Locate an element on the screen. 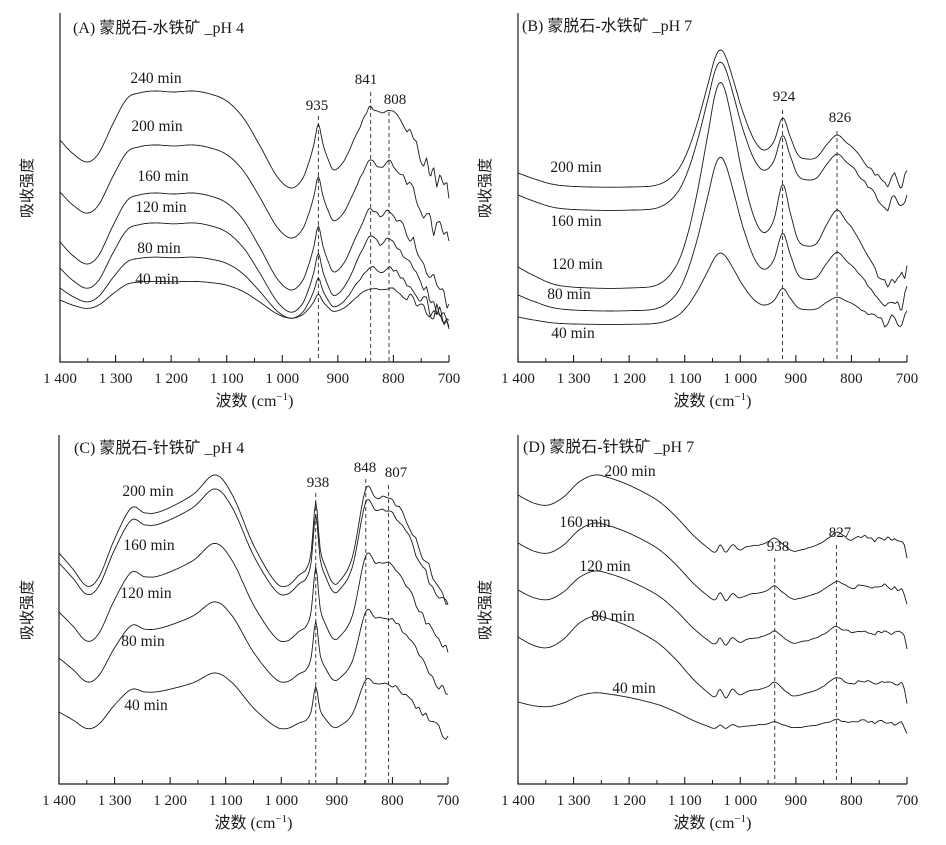  spectrum-curve-c-40-min is located at coordinates (253, 706).